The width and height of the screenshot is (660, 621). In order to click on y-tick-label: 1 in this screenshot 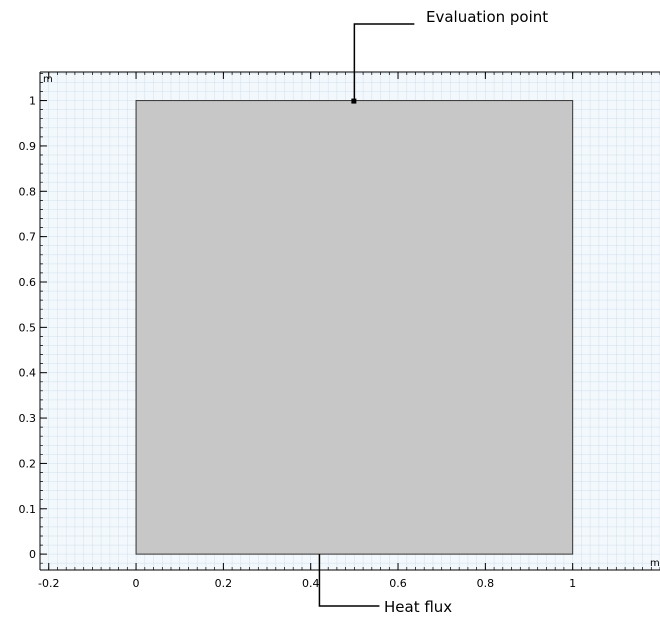, I will do `click(32, 101)`.